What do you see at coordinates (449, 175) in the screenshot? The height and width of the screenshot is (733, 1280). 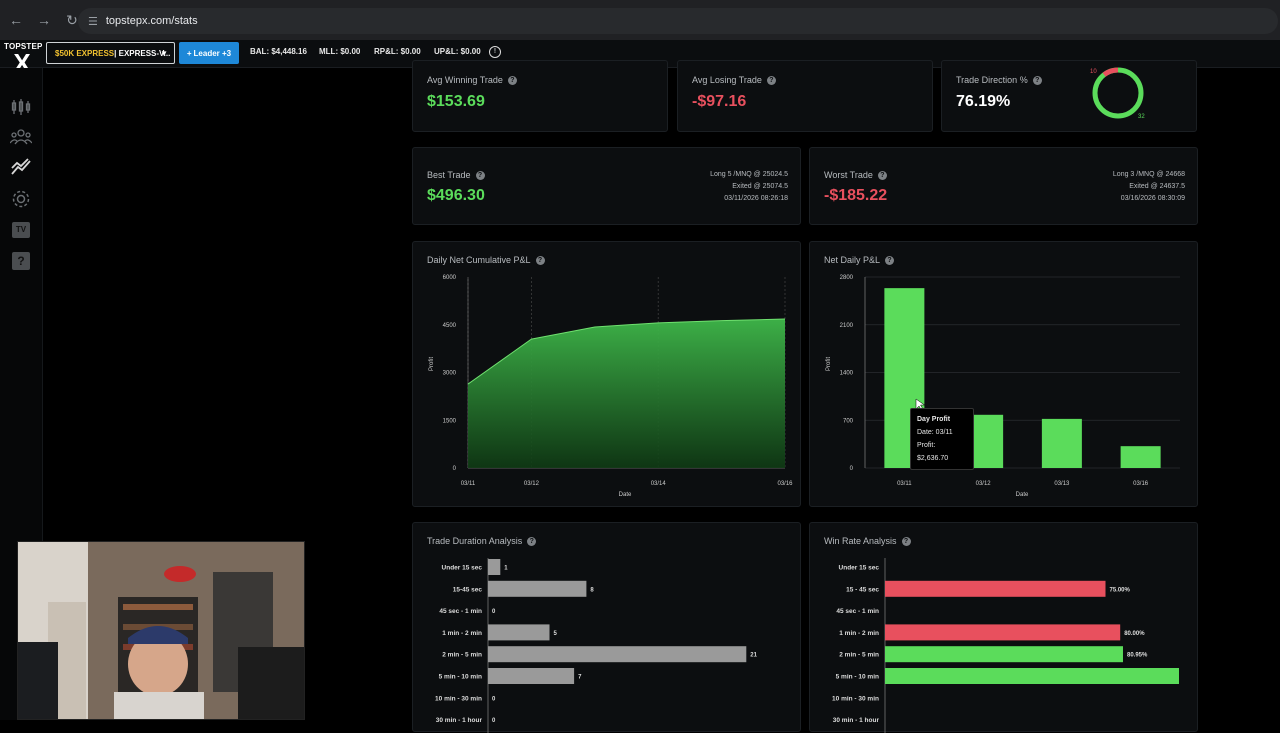 I see `best-trade-label: Best Trade` at bounding box center [449, 175].